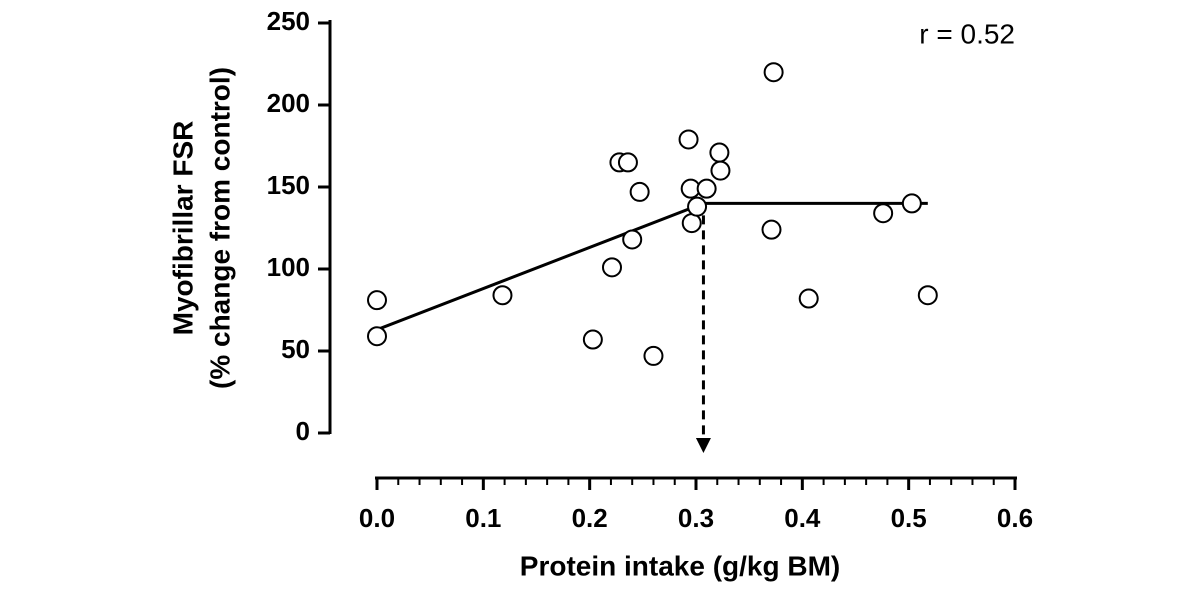 The width and height of the screenshot is (1200, 600). Describe the element at coordinates (295, 349) in the screenshot. I see `y-tick-label: 50` at that location.